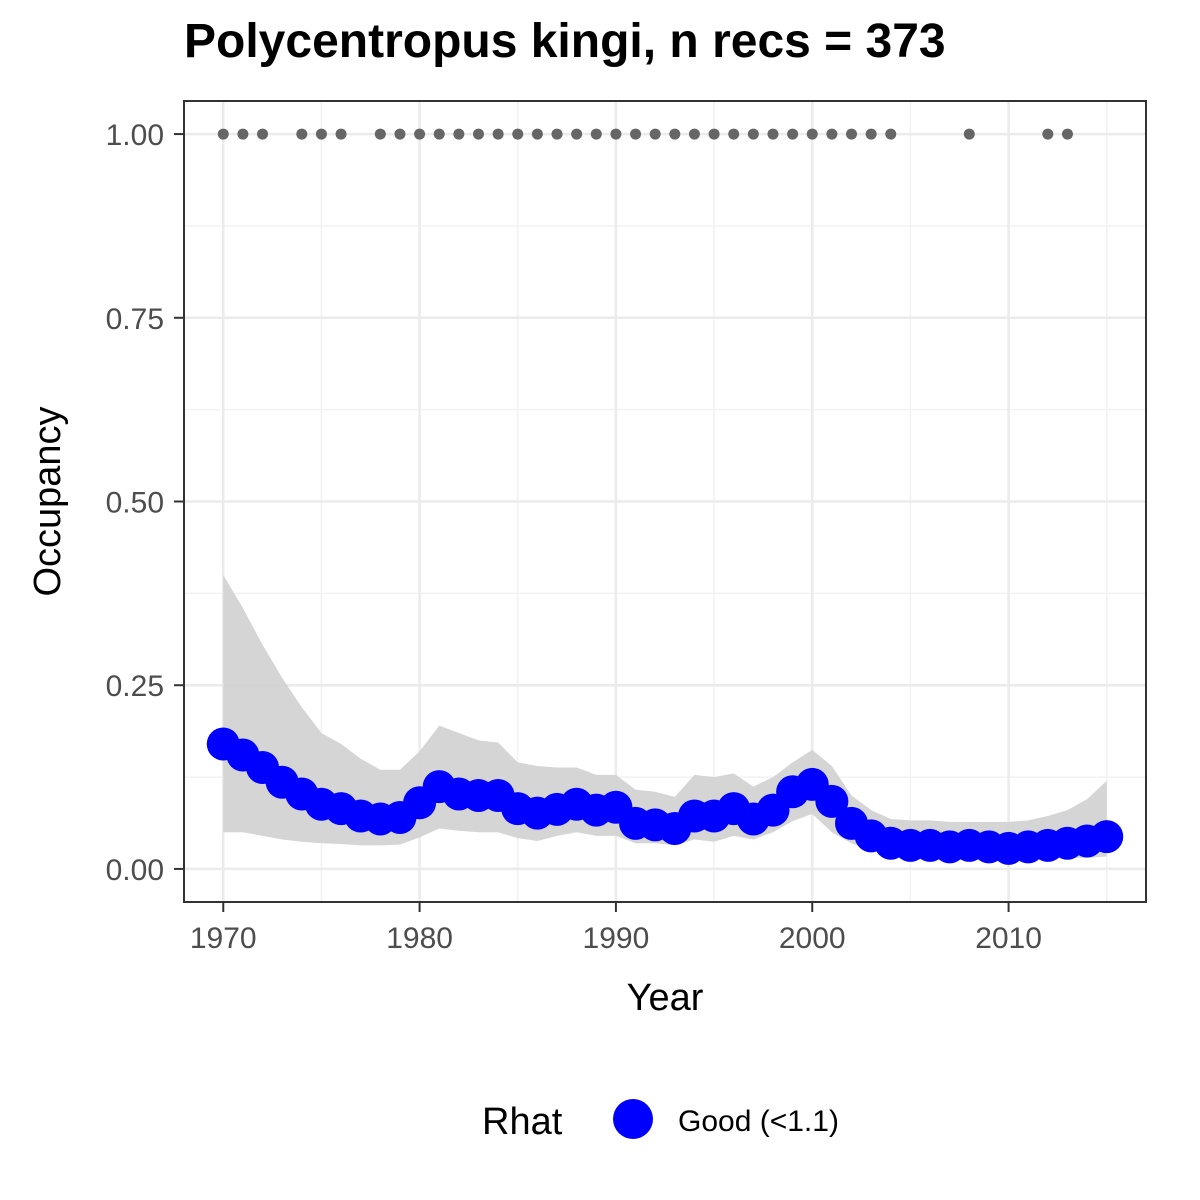 This screenshot has width=1200, height=1200. What do you see at coordinates (758, 1121) in the screenshot?
I see `legend-label-good: Good (<1.1)` at bounding box center [758, 1121].